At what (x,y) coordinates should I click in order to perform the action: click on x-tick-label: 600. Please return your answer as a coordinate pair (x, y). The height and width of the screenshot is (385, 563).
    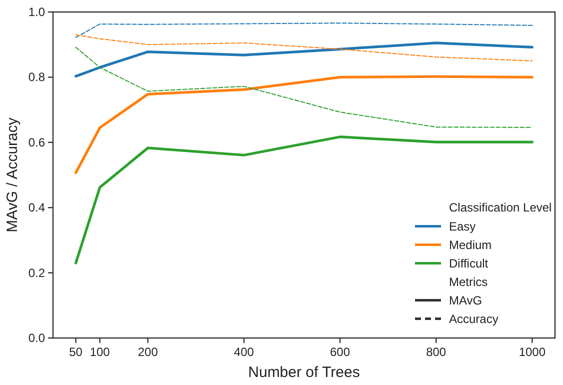
    Looking at the image, I should click on (340, 352).